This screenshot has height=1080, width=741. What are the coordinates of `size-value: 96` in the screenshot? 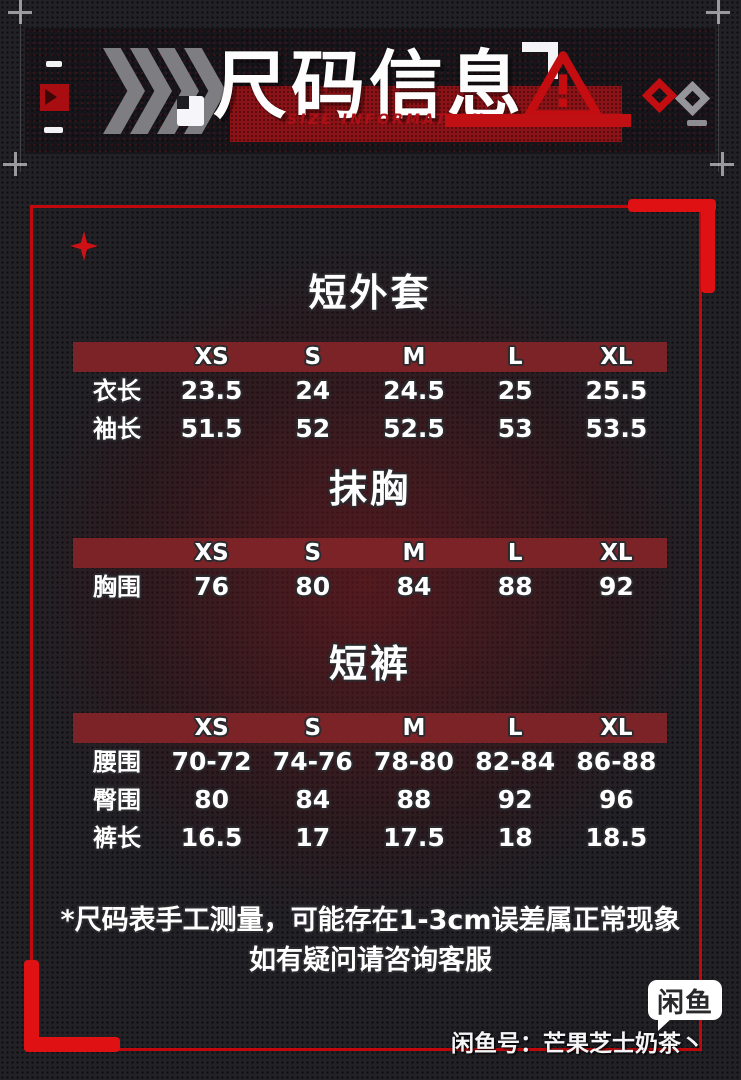 It's located at (616, 799).